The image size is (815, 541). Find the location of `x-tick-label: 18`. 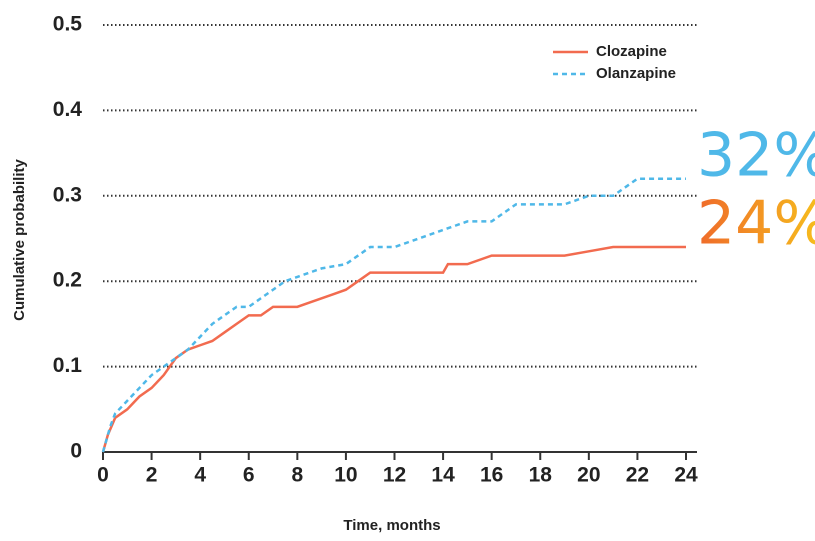

x-tick-label: 18 is located at coordinates (541, 475).